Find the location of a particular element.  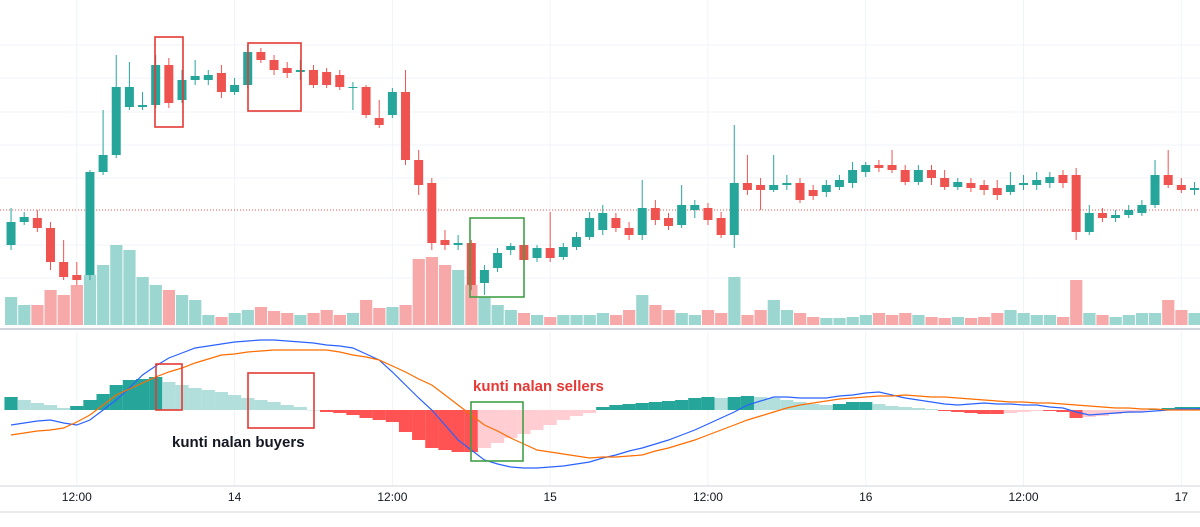

annotation: kunti nalan buyers is located at coordinates (238, 442).